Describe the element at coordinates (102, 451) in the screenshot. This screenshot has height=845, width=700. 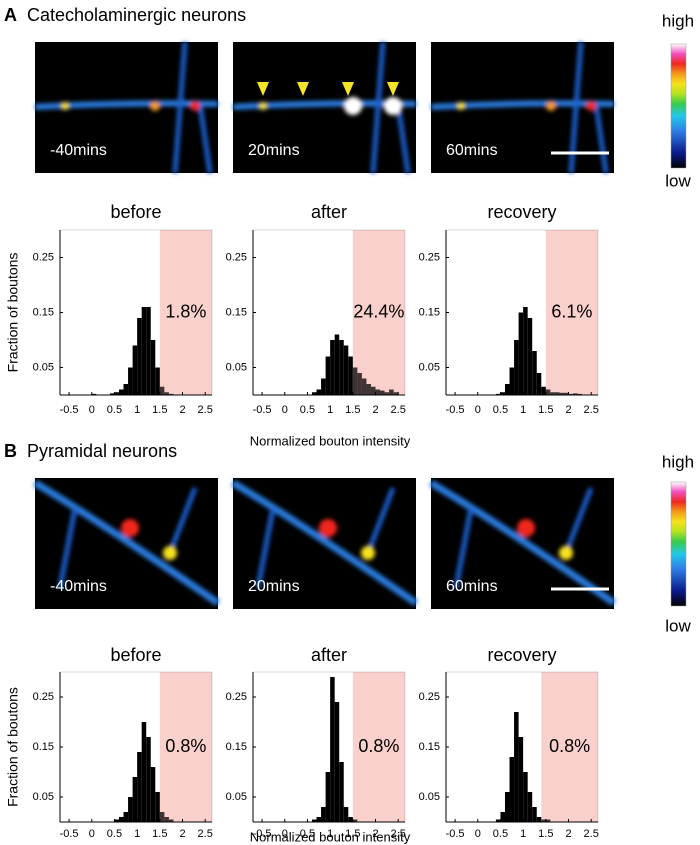
I see `panel-title: Pyramidal neurons` at that location.